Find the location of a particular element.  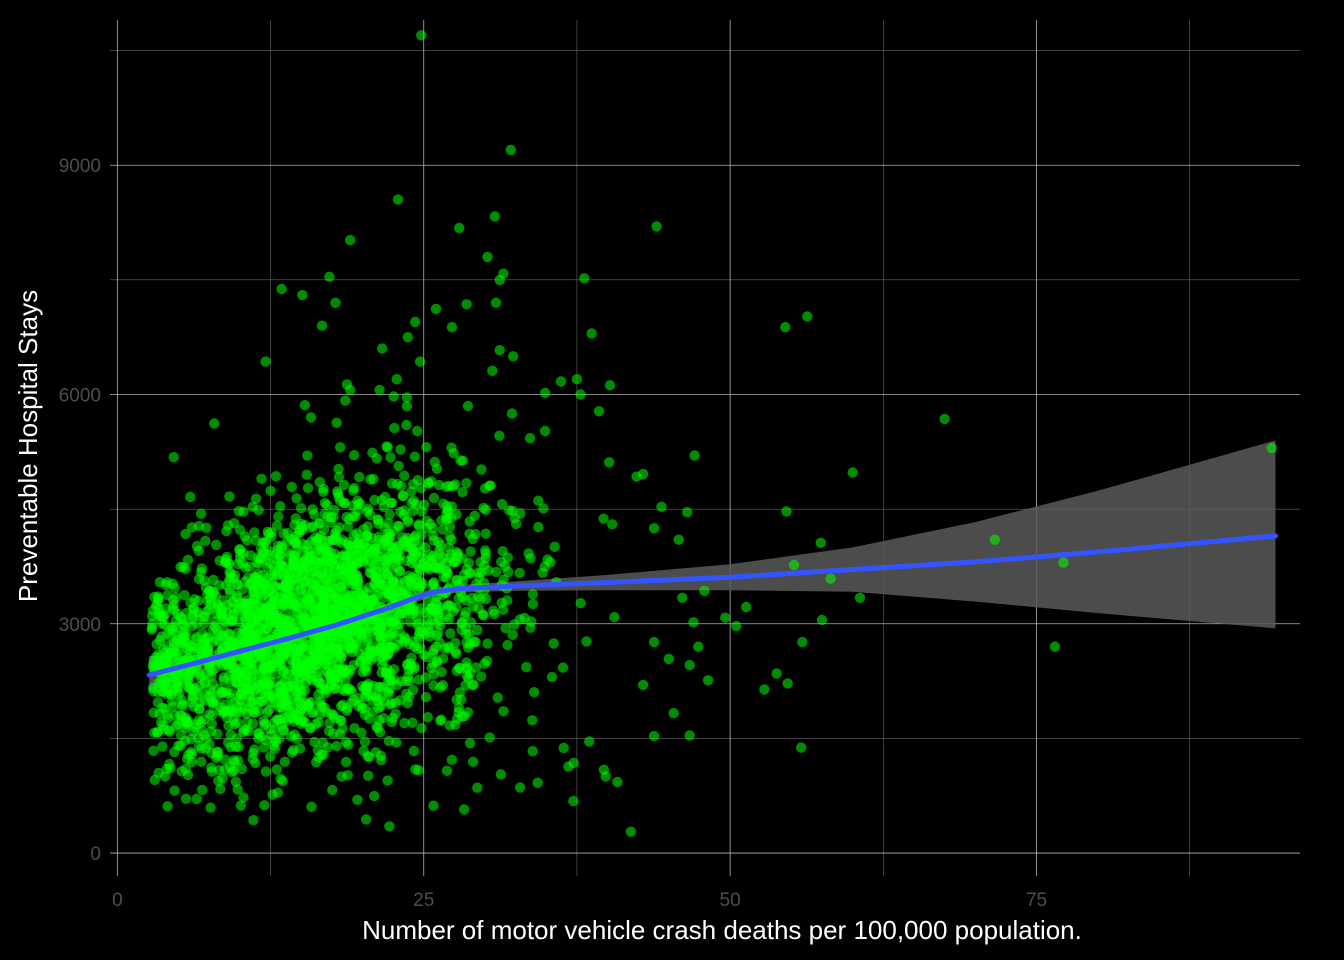

y-axis-title: Preventable Hospital Stays is located at coordinates (28, 446).